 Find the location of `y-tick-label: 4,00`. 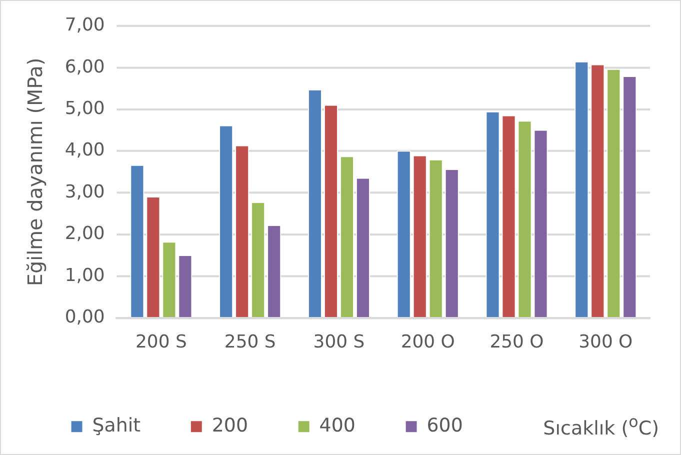

y-tick-label: 4,00 is located at coordinates (84, 150).